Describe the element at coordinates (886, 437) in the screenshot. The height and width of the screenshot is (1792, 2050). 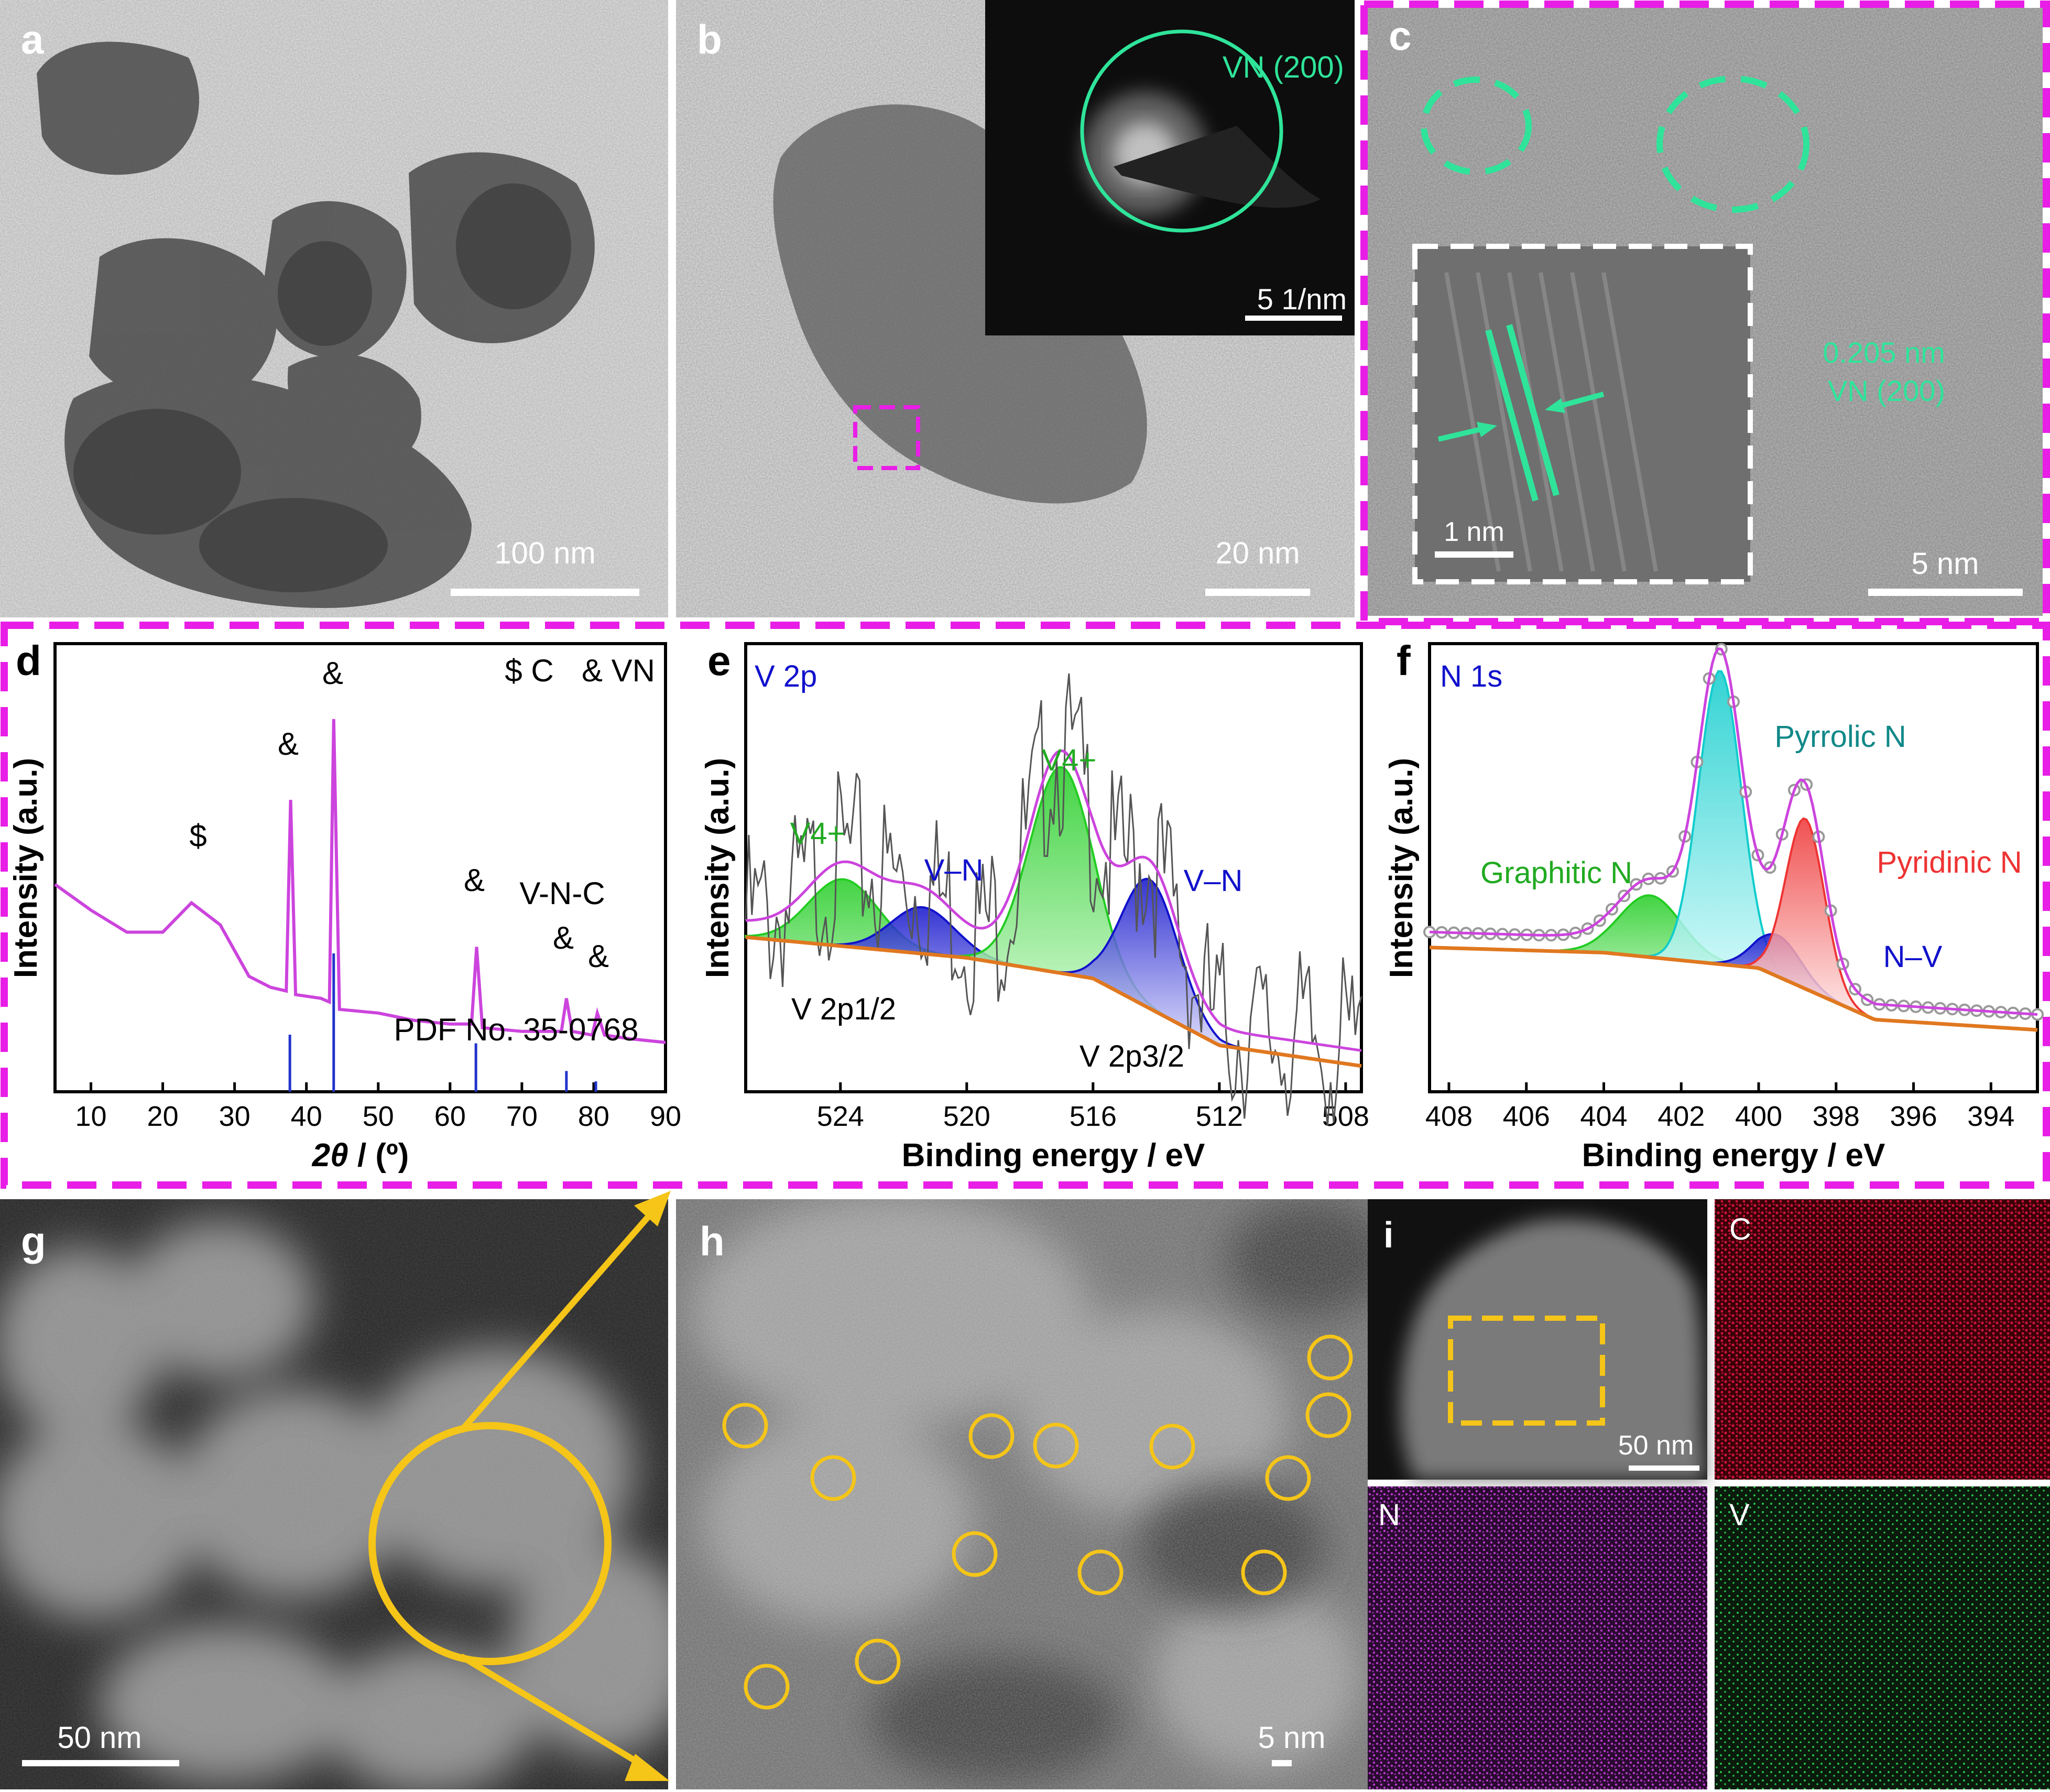
I see `zoom-region-box` at that location.